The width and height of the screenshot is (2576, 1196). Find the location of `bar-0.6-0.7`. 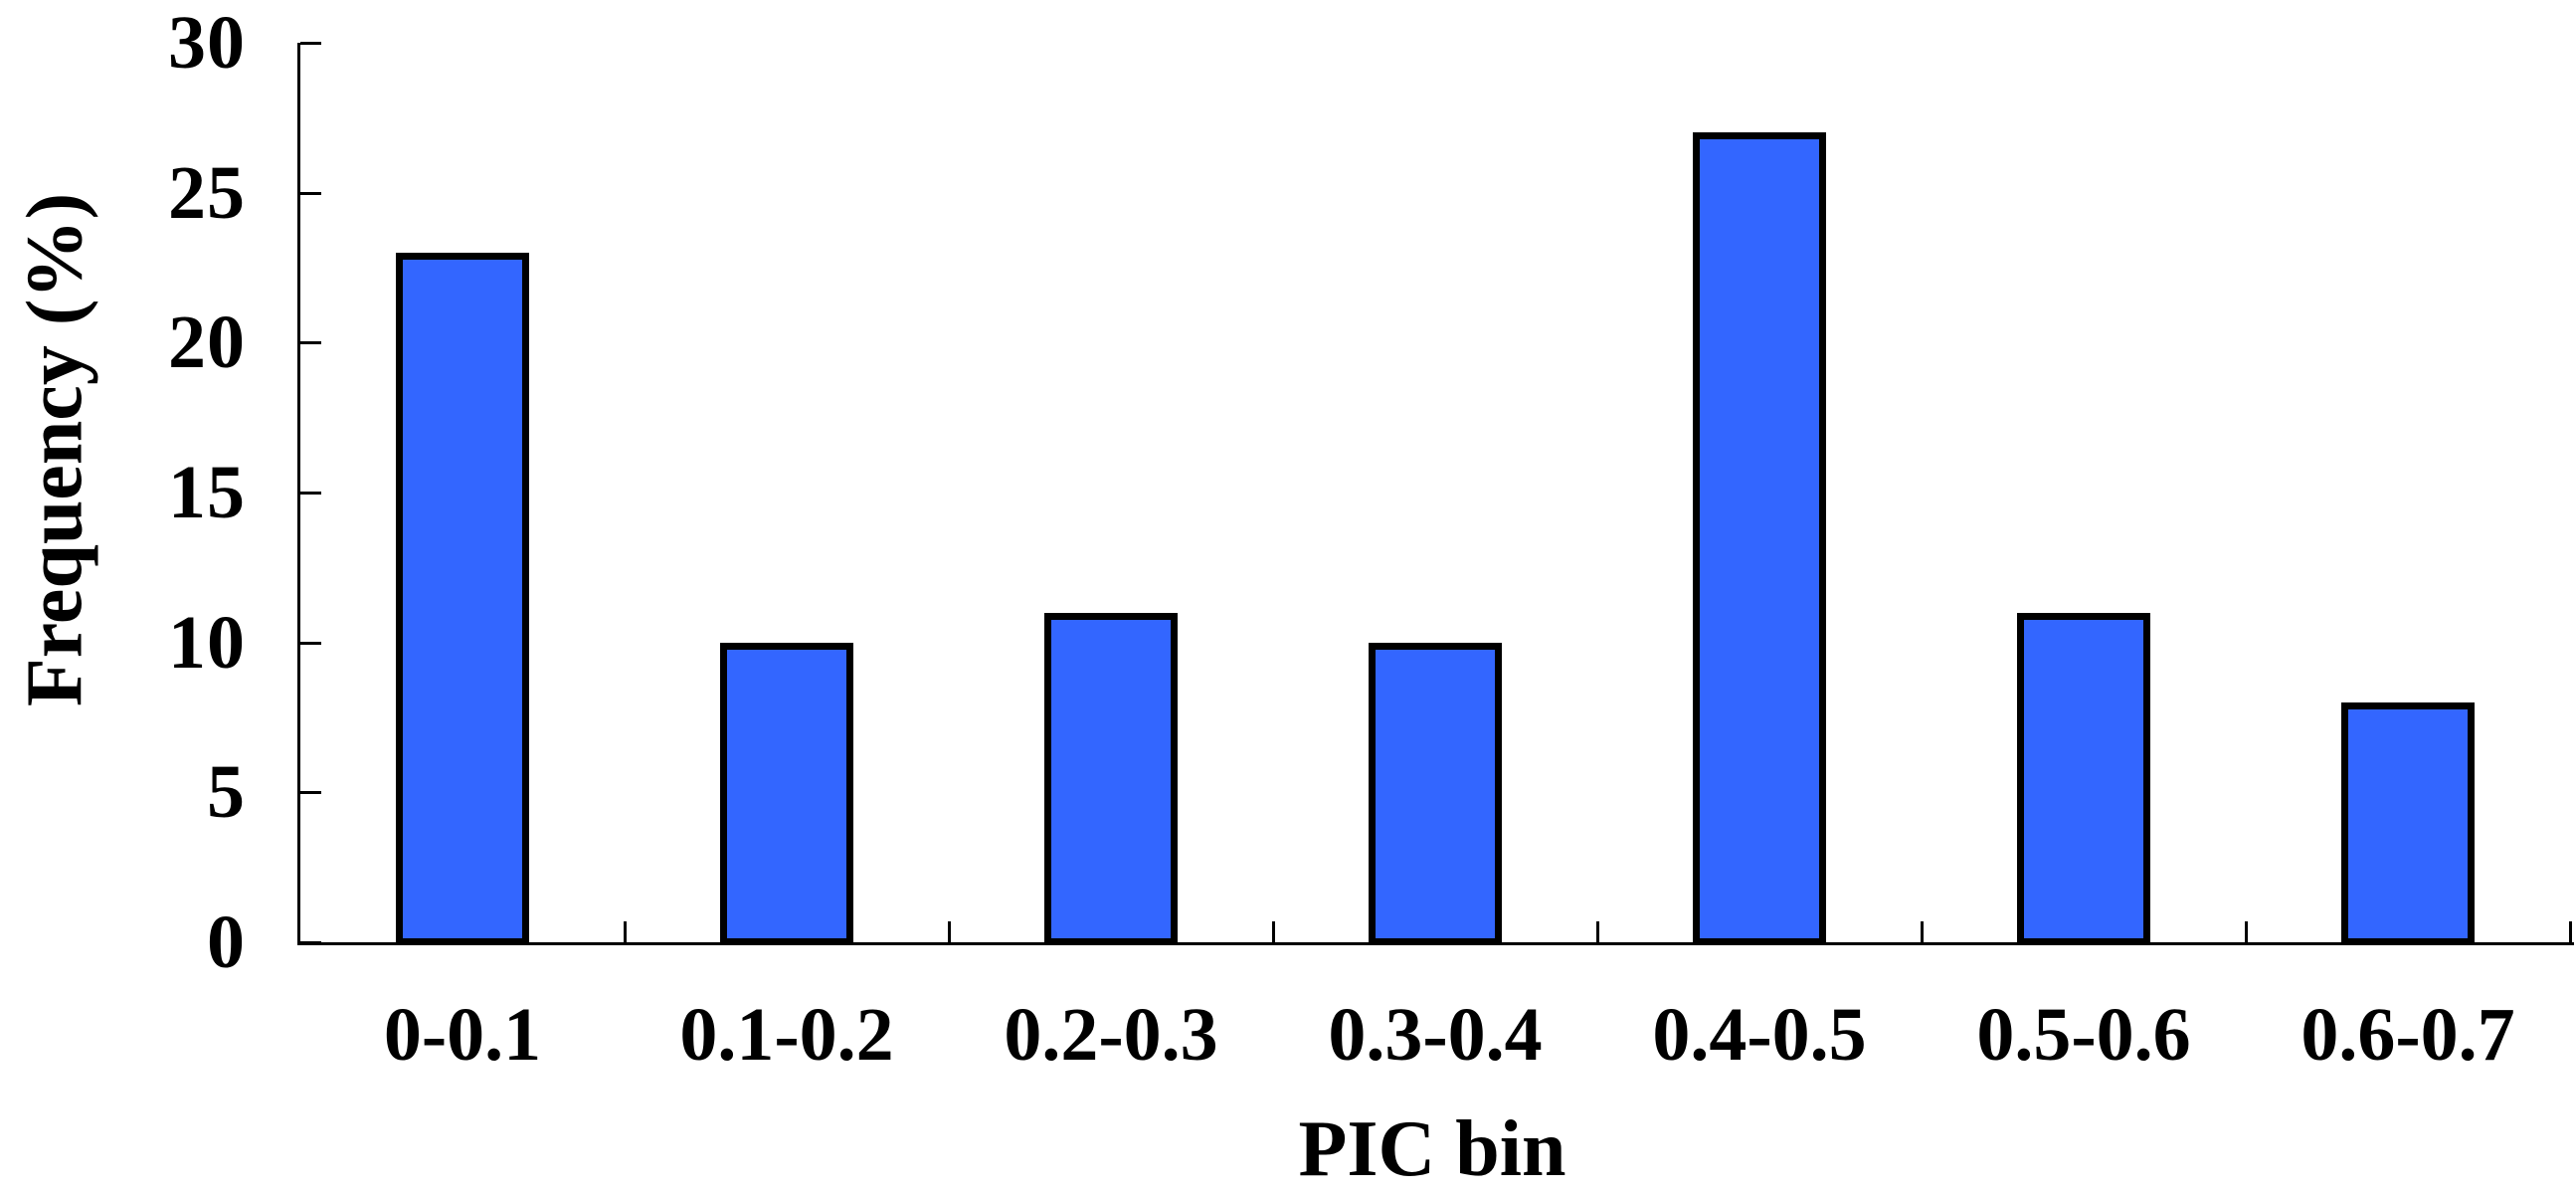

bar-0.6-0.7 is located at coordinates (2408, 823).